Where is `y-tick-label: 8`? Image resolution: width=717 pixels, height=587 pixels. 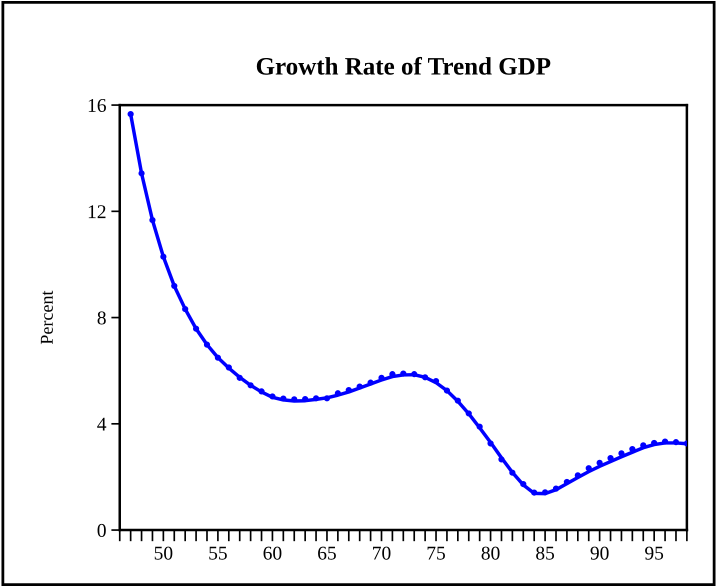
y-tick-label: 8 is located at coordinates (102, 318).